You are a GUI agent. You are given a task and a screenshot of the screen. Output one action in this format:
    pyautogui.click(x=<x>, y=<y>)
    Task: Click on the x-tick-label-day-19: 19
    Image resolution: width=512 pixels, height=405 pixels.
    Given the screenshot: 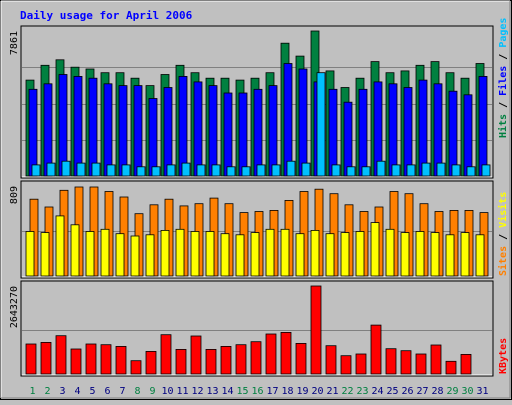 What is the action you would take?
    pyautogui.click(x=302, y=391)
    